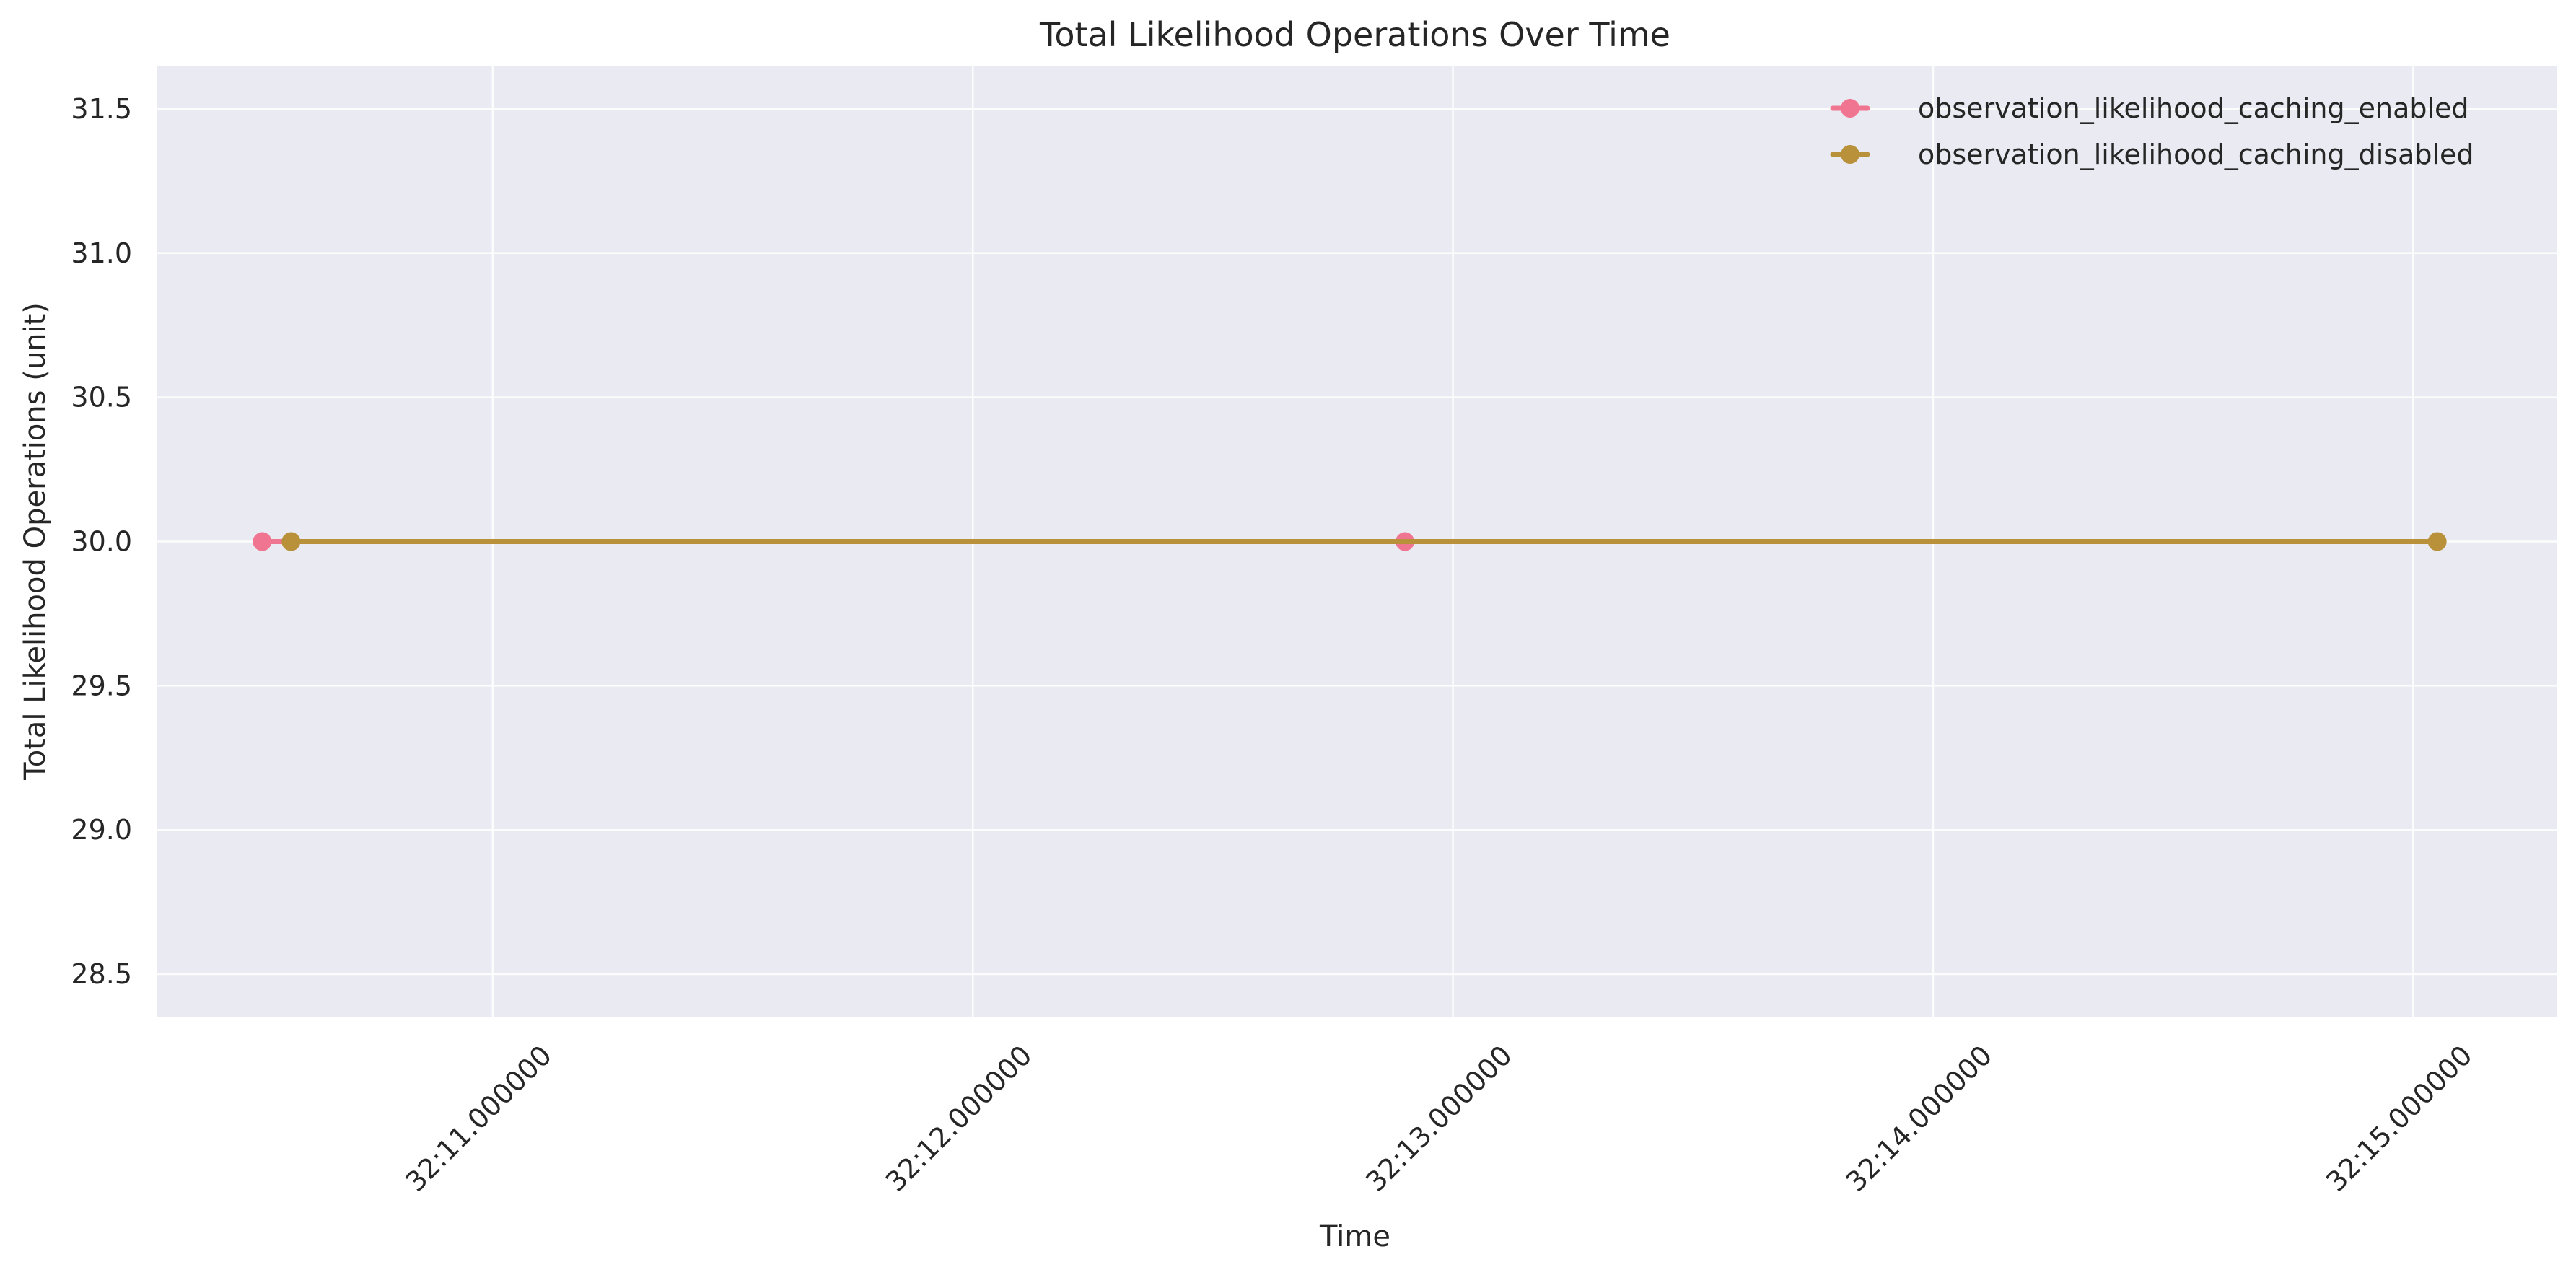 This screenshot has width=2576, height=1275. I want to click on y-tick-label: 28.5, so click(101, 974).